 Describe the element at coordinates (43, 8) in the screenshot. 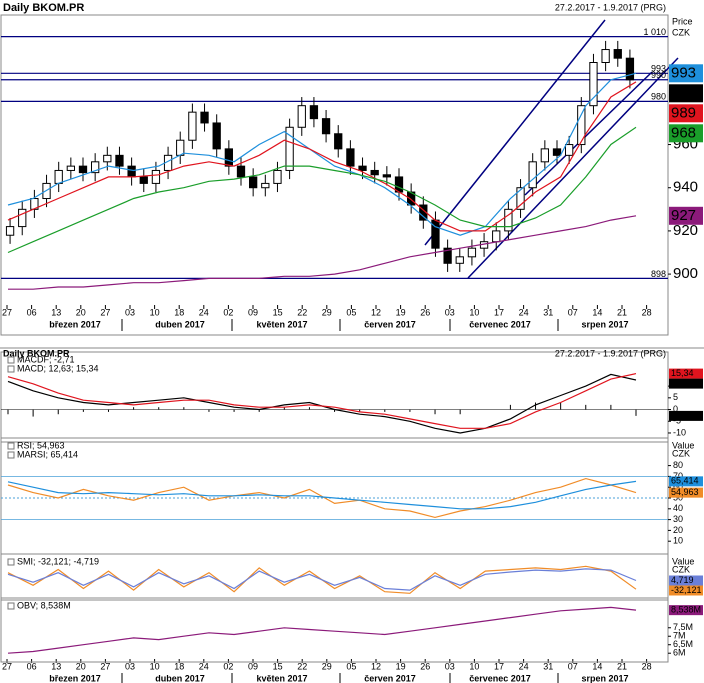

I see `chart-title: Daily BKOM.PR` at that location.